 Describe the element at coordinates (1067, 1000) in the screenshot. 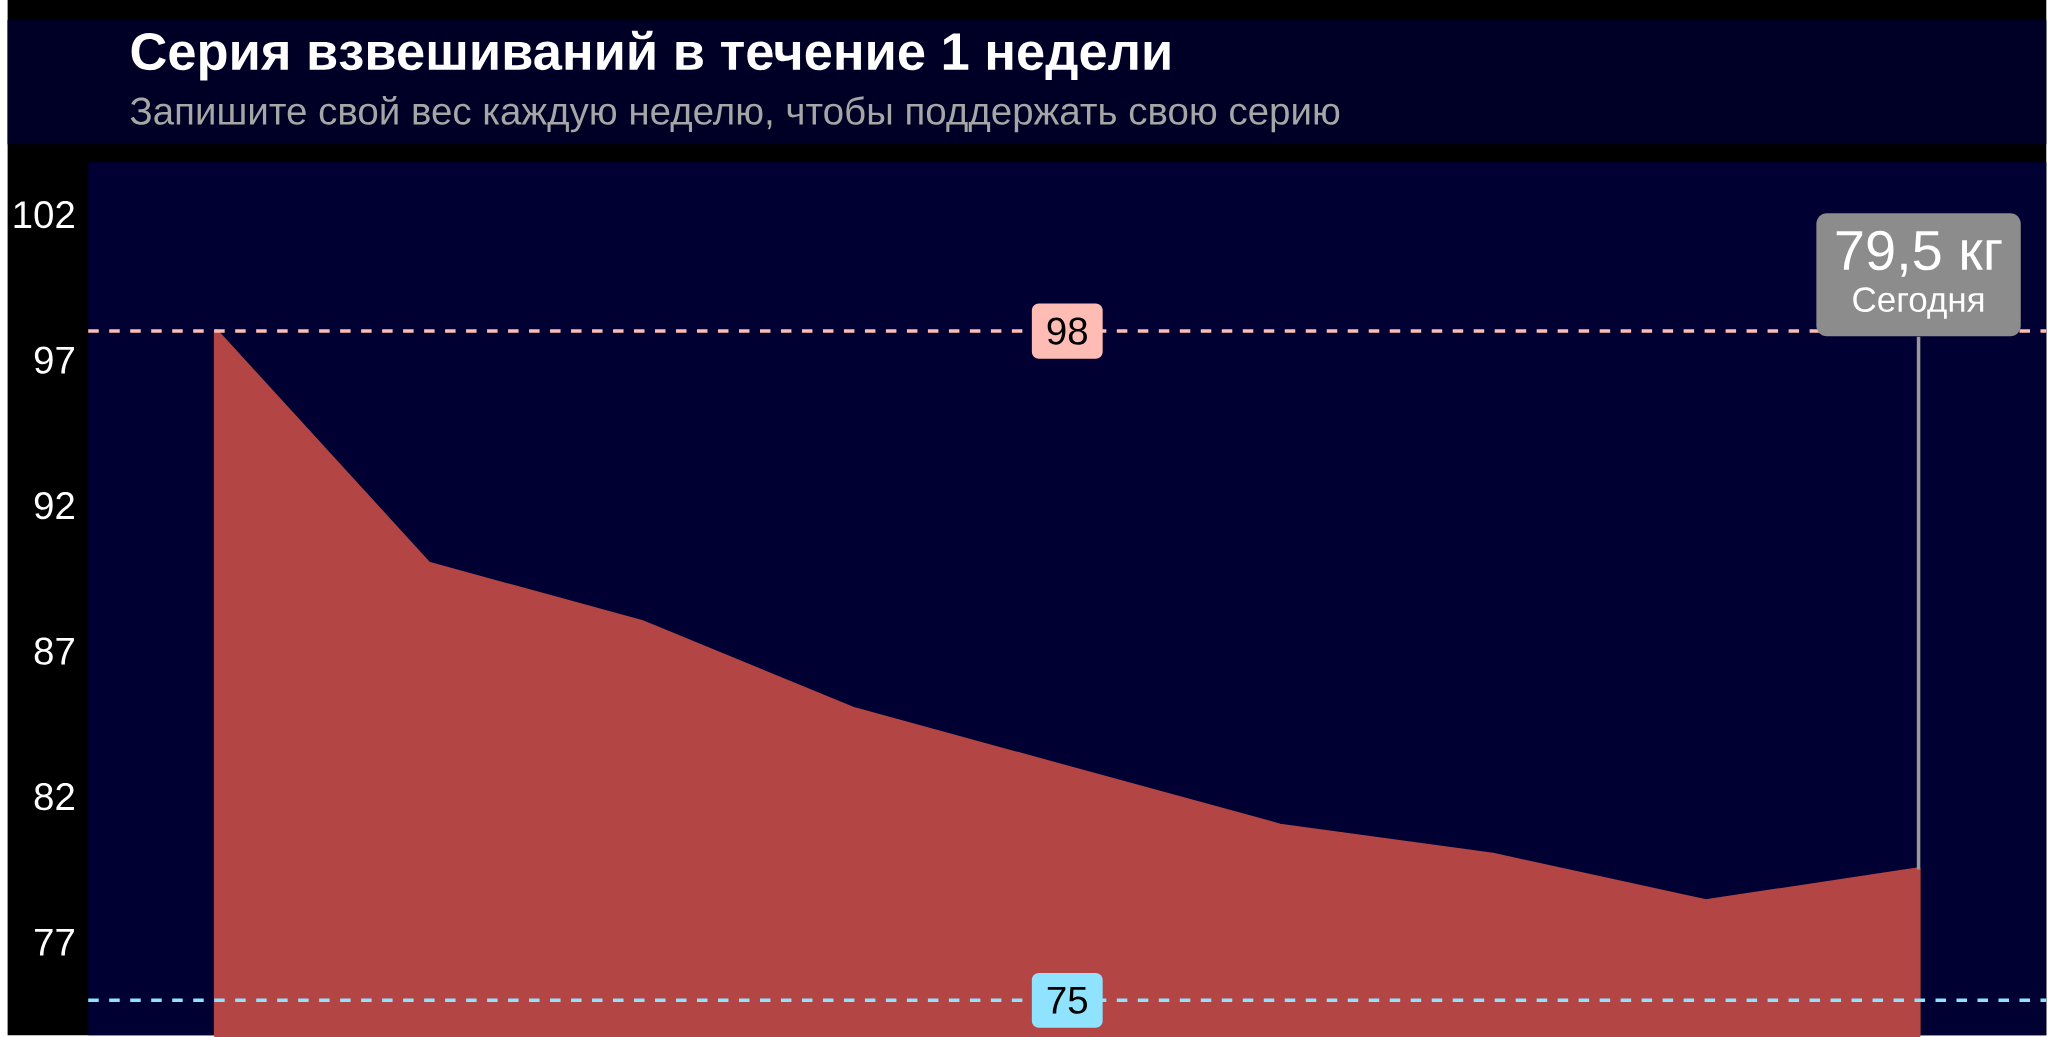

I see `ref-line-label: 75` at that location.